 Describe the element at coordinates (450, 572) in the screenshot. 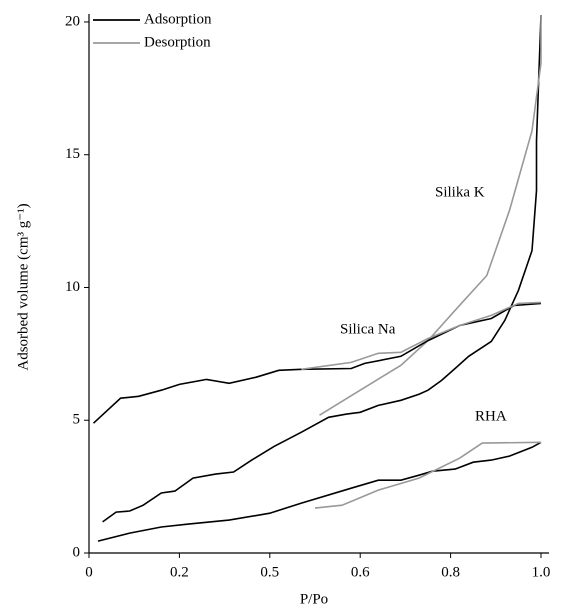

I see `x-tick-label: 0.8` at that location.